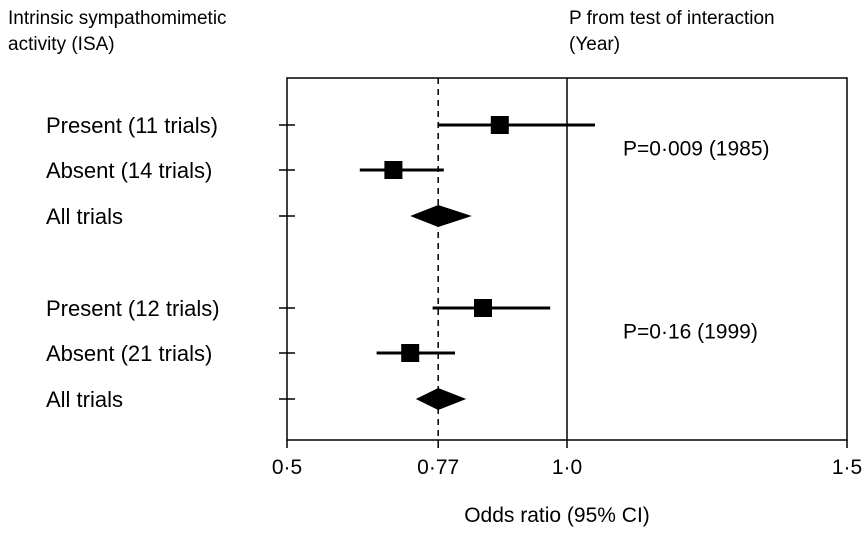 The width and height of the screenshot is (862, 537). Describe the element at coordinates (133, 308) in the screenshot. I see `row-label: Present (12 trials)` at that location.